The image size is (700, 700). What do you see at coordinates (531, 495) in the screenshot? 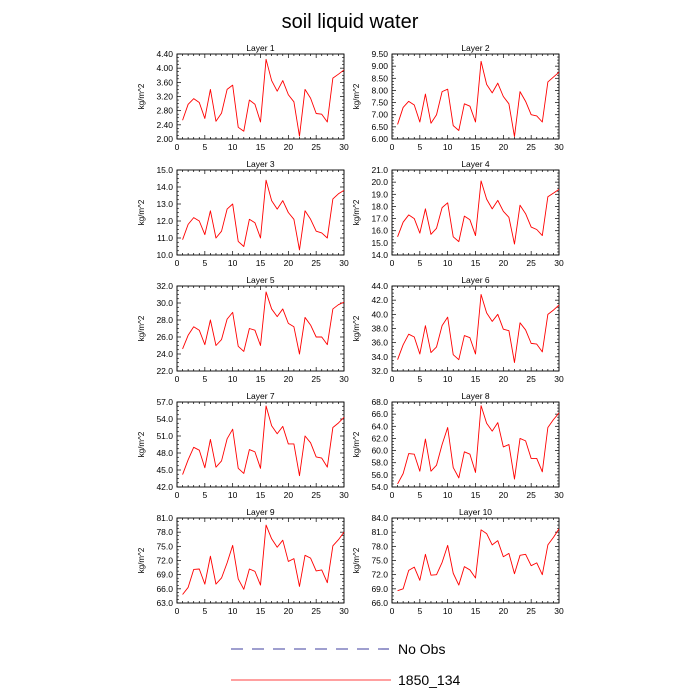
I see `layer-8-xtick-label: 25` at bounding box center [531, 495].